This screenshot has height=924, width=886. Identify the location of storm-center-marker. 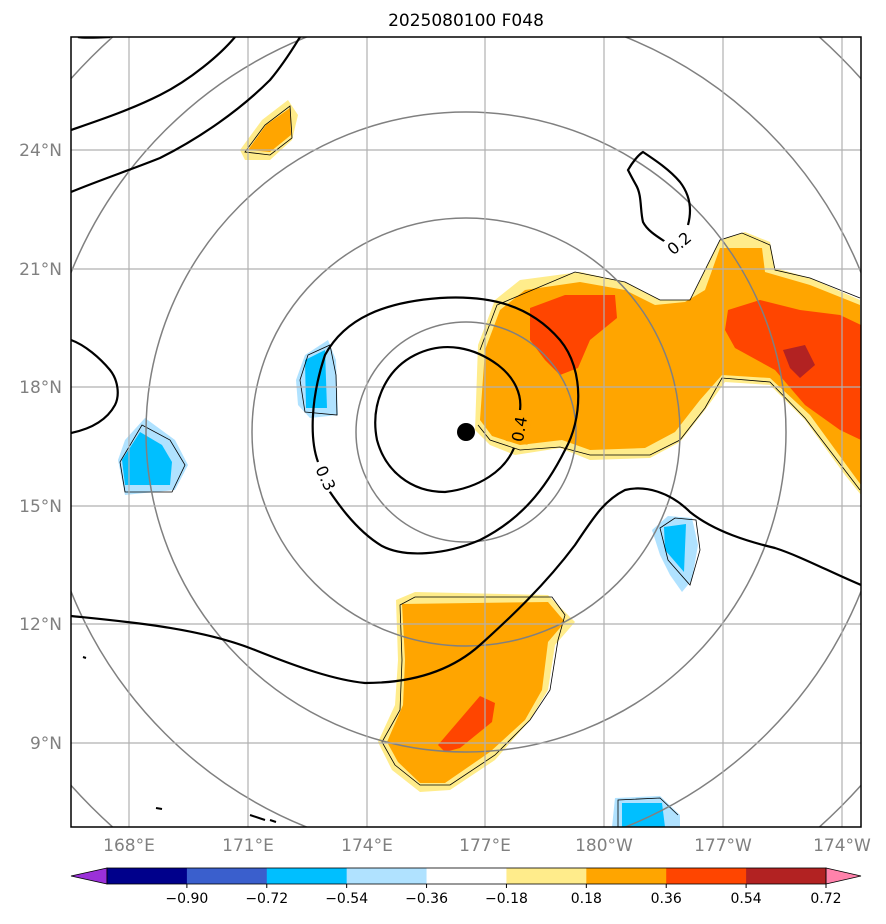
(466, 432).